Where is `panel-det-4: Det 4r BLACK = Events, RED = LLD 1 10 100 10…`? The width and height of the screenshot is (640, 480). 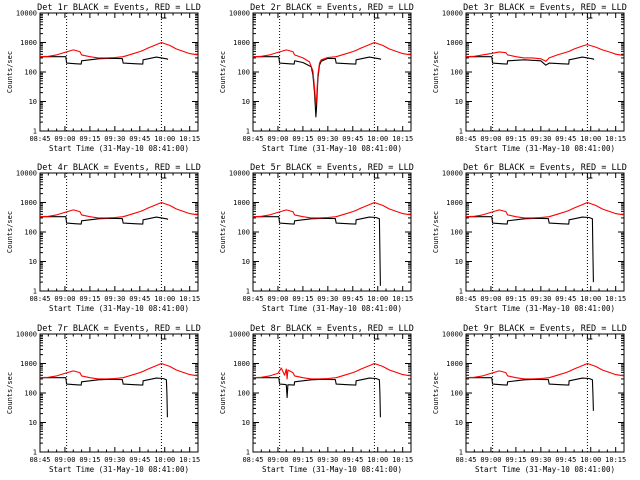
panel-det-4: Det 4r BLACK = Events, RED = LLD 1 10 100 10… is located at coordinates (103, 238).